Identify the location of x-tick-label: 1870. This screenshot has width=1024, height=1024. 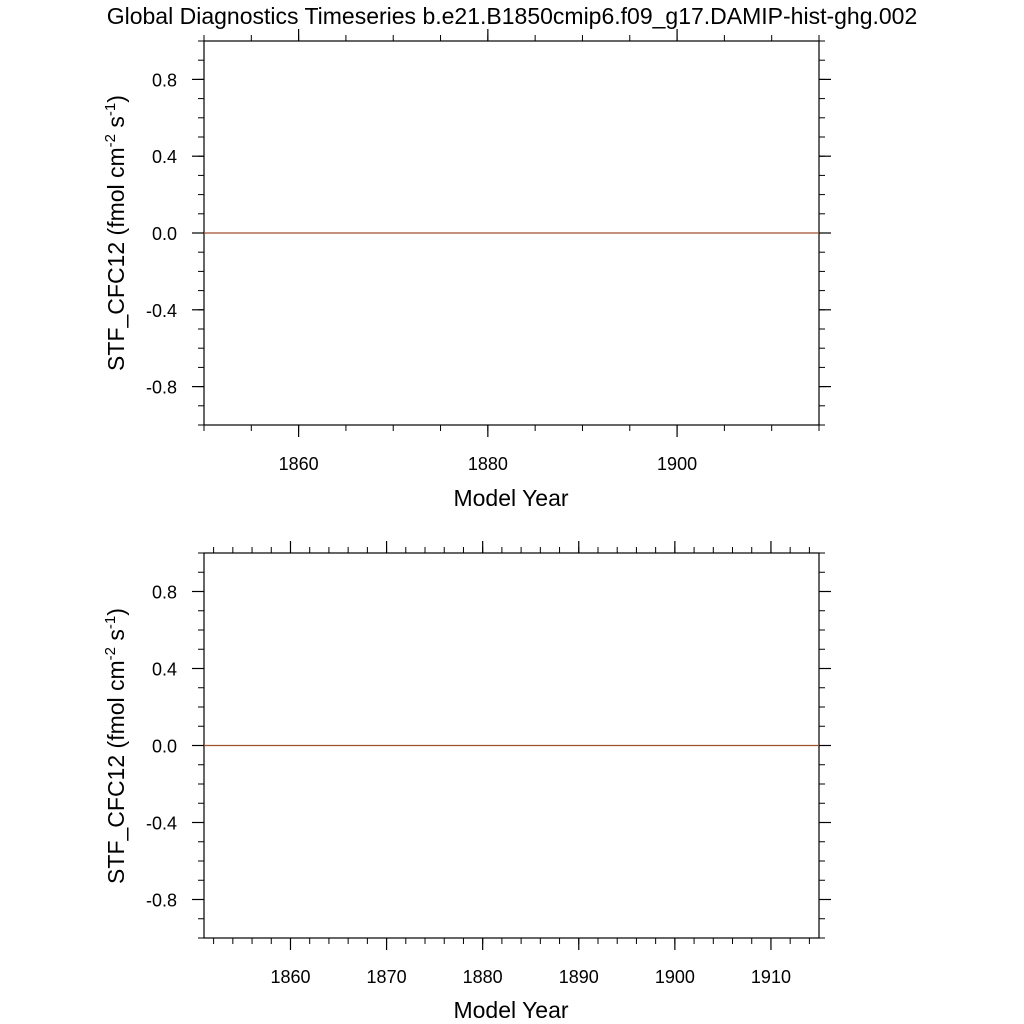
(387, 977).